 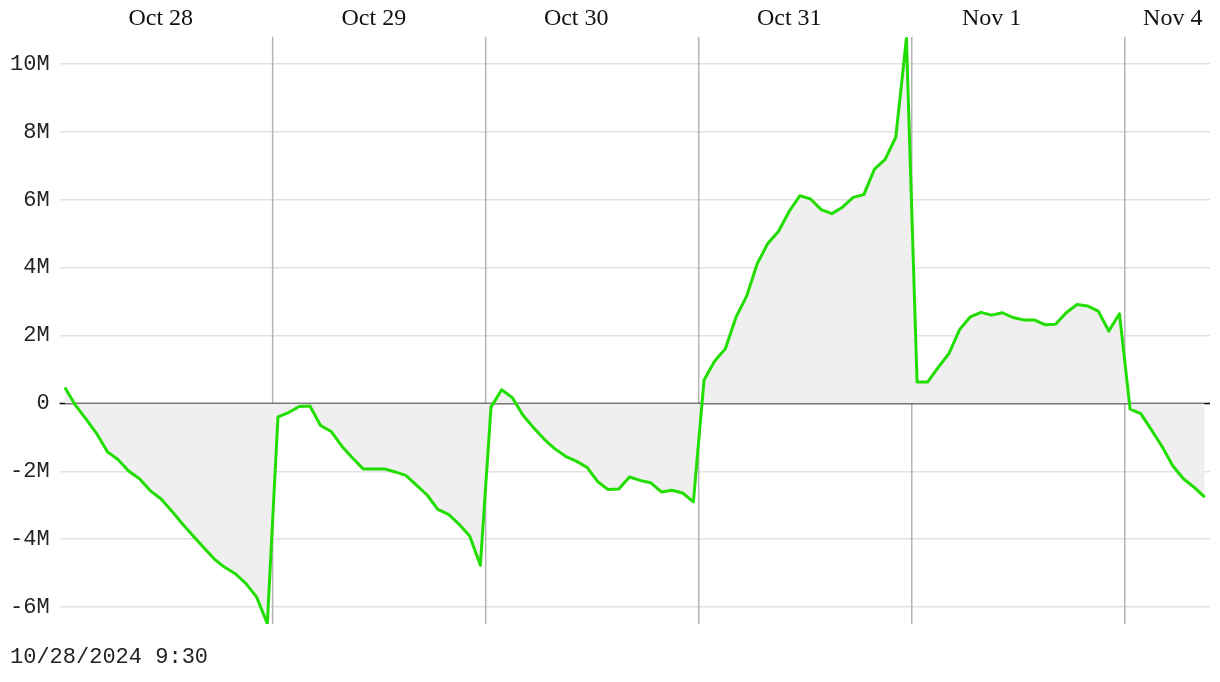 I want to click on y-tick-label: 0, so click(x=43, y=404).